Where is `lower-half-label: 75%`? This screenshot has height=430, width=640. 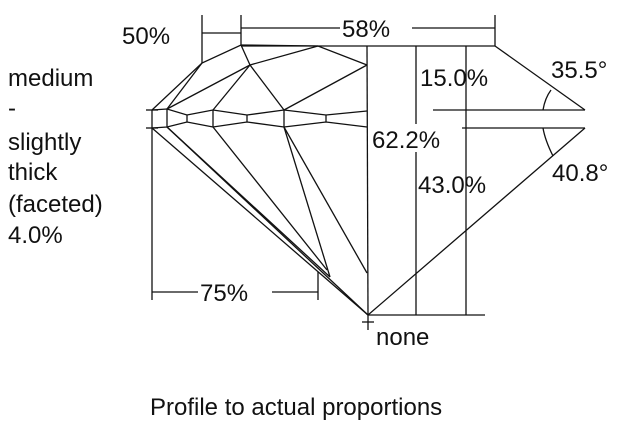 lower-half-label: 75% is located at coordinates (224, 293).